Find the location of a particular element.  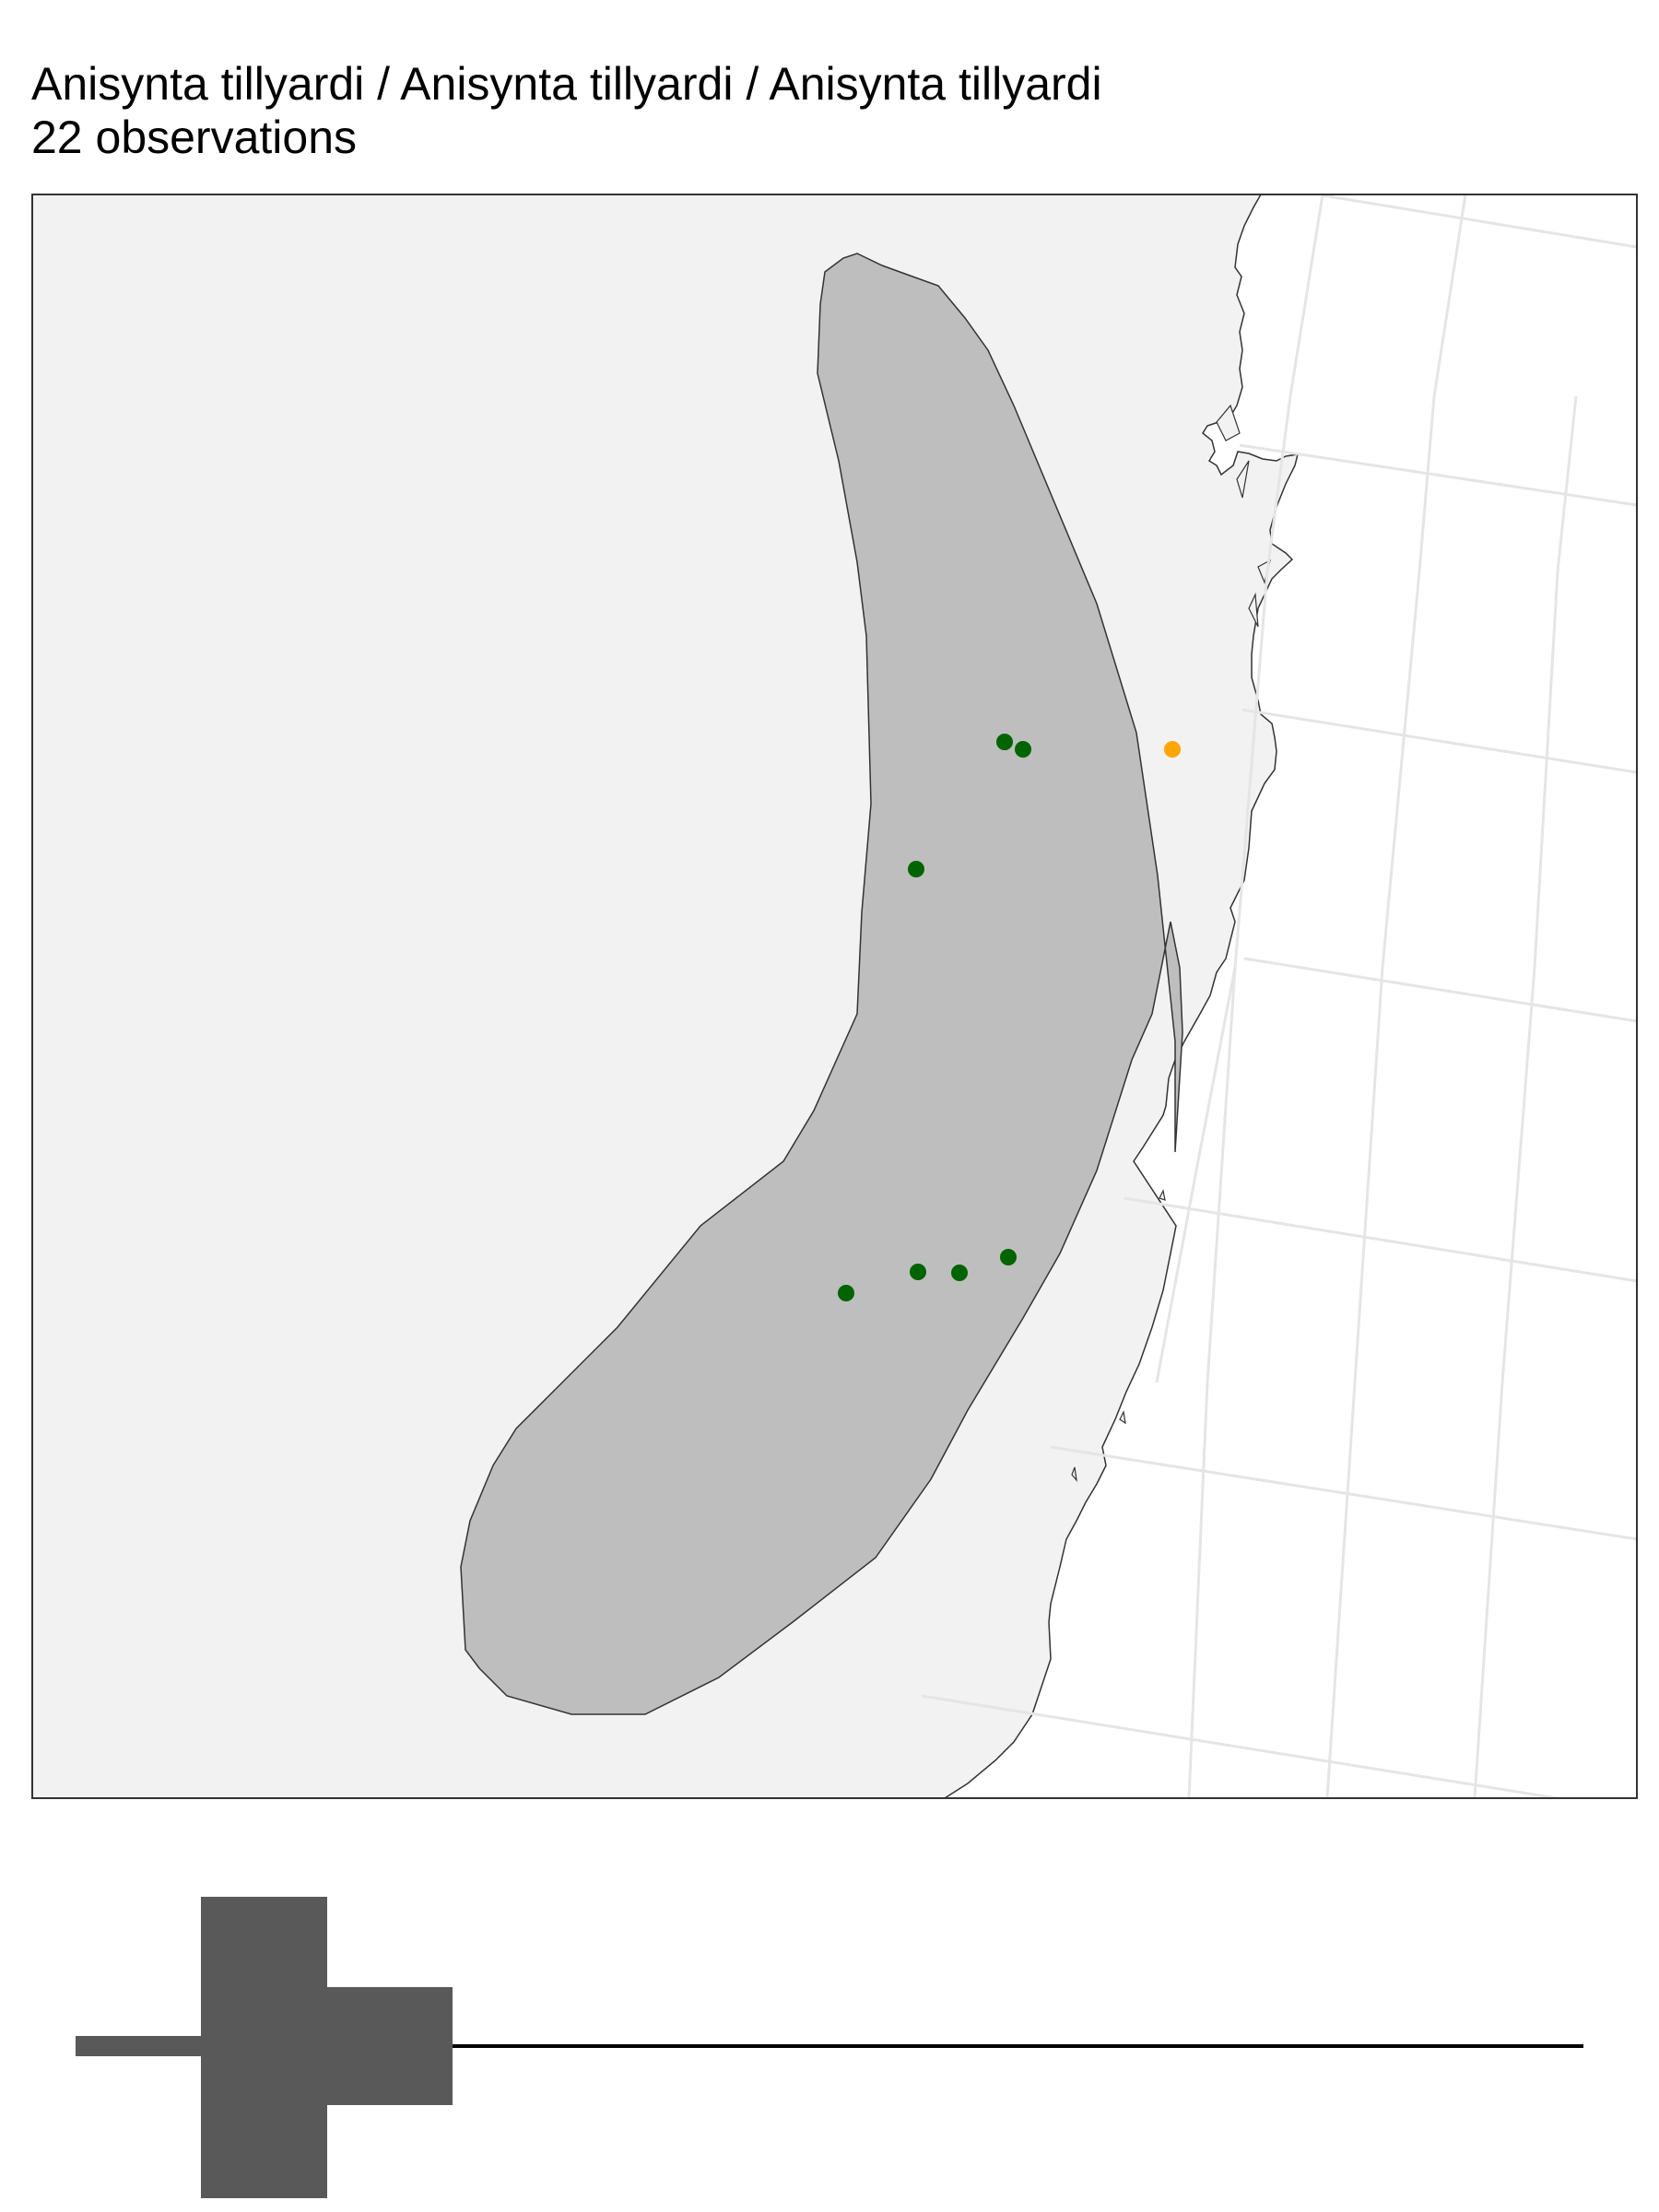

timeline-bar-medium is located at coordinates (390, 2046).